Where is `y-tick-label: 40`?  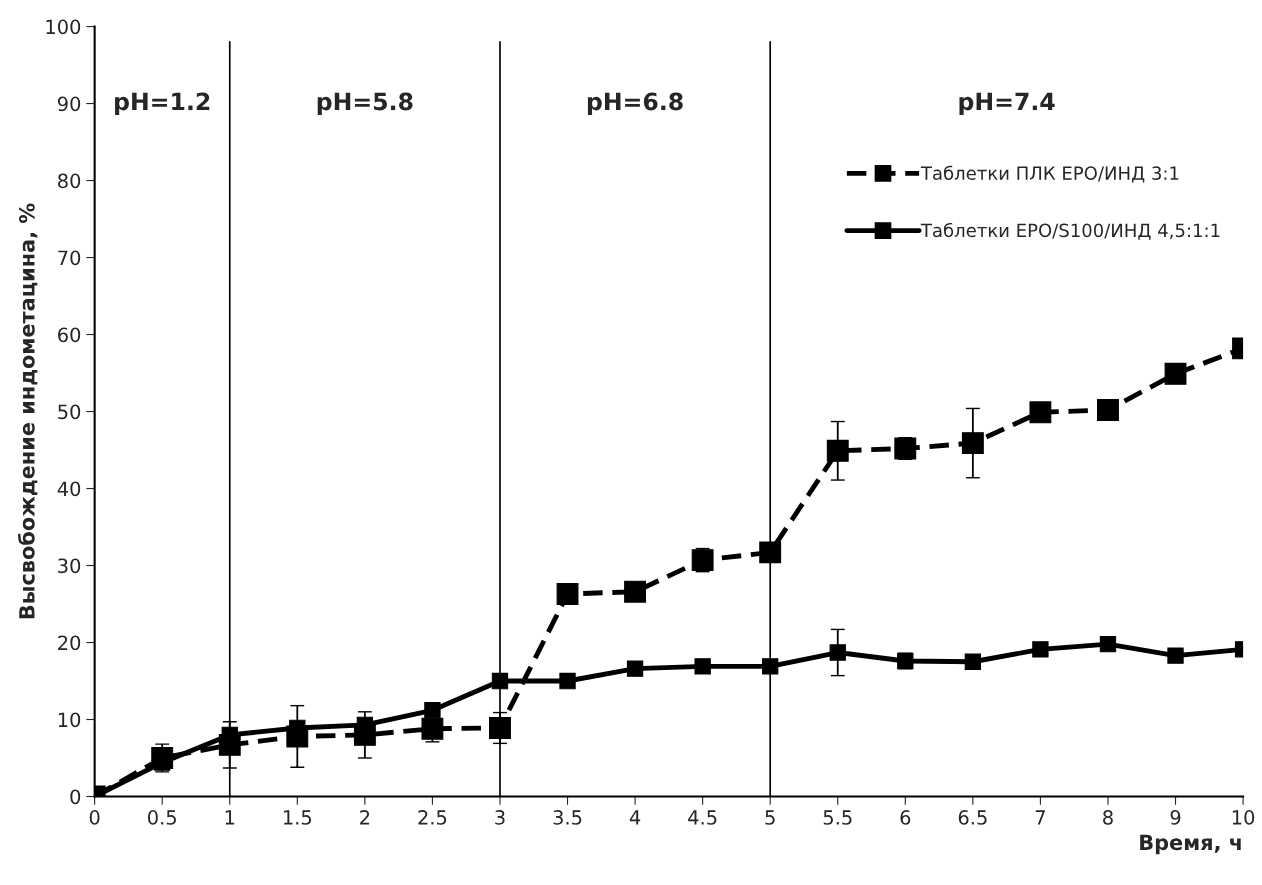
y-tick-label: 40 is located at coordinates (69, 489).